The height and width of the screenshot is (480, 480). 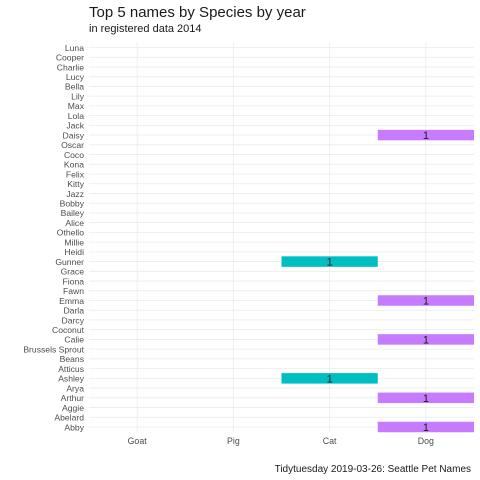 What do you see at coordinates (74, 427) in the screenshot?
I see `y-tick-label: Abby` at bounding box center [74, 427].